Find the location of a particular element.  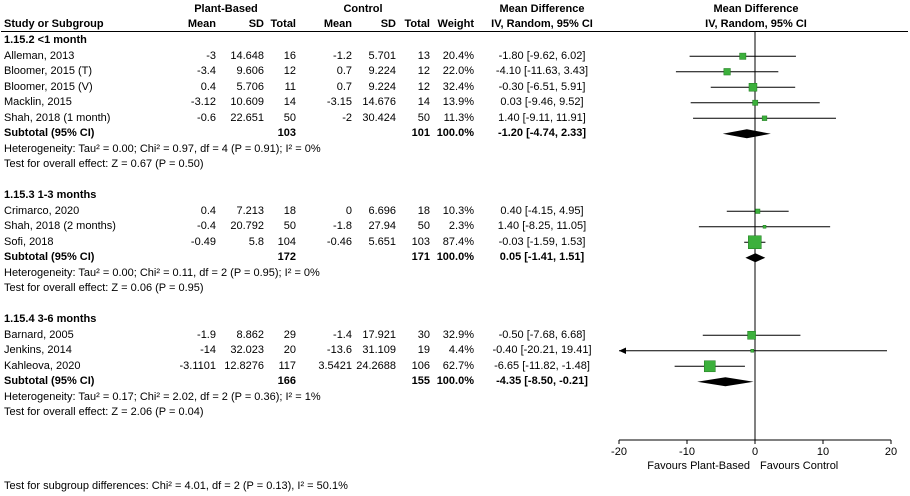

cell-mean2: -1.8 is located at coordinates (342, 226).